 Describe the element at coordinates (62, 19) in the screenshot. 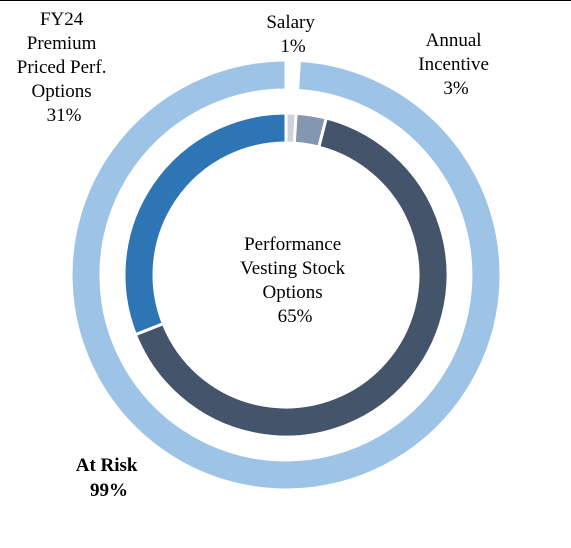

I see `label-fy24-line: FY24` at that location.